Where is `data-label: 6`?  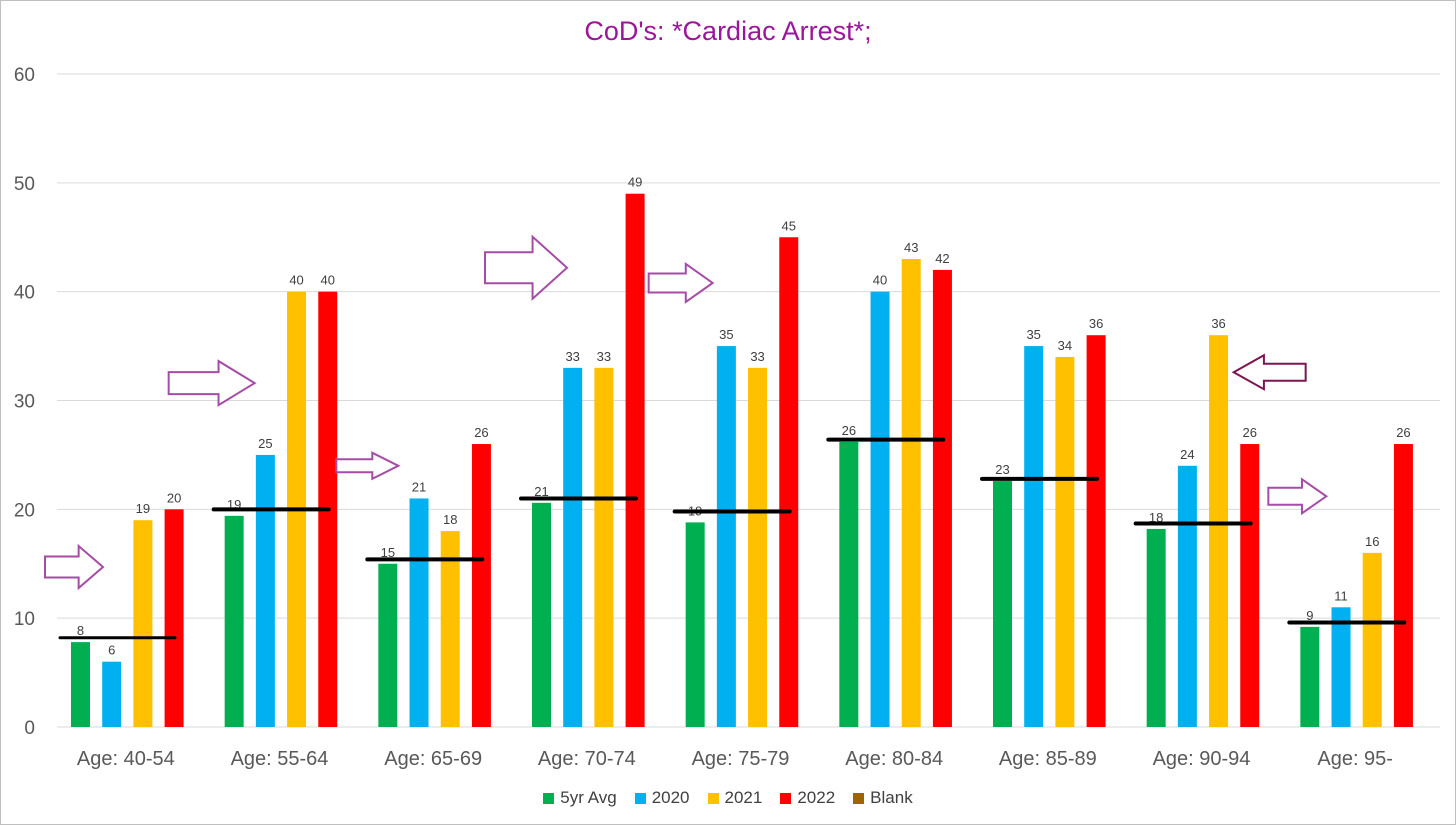
data-label: 6 is located at coordinates (111, 650).